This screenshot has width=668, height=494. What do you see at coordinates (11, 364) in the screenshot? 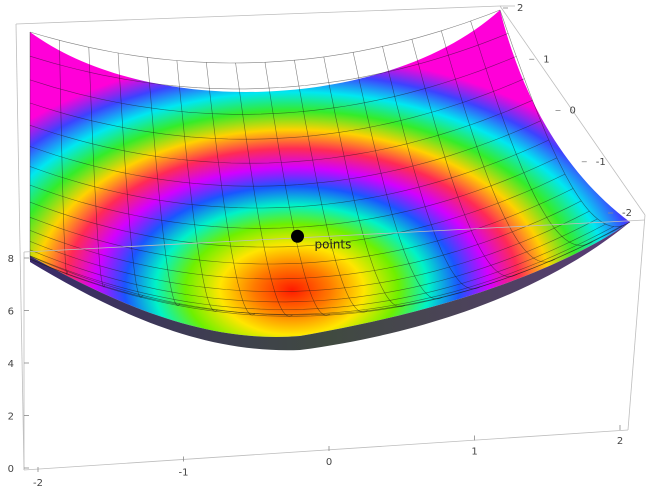
I see `z-tick-label: 4` at bounding box center [11, 364].